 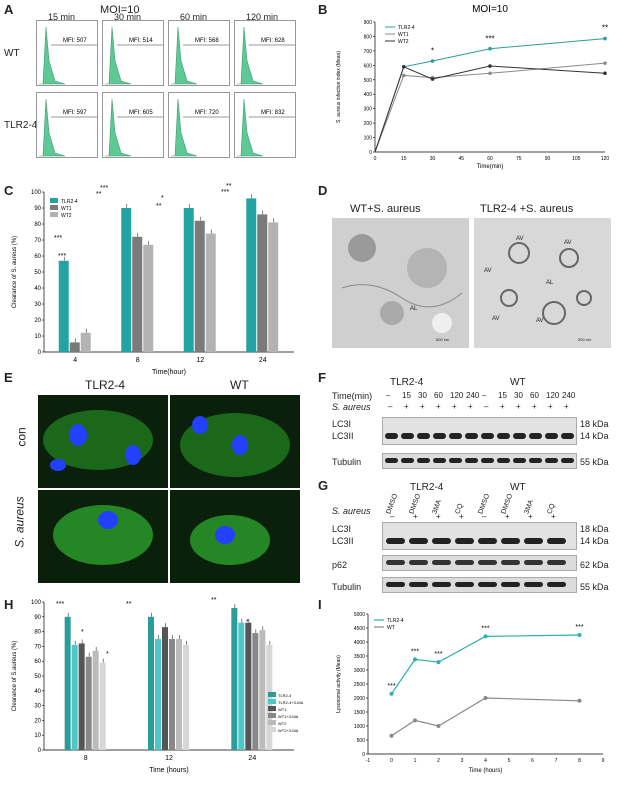 What do you see at coordinates (569, 395) in the screenshot?
I see `lane-time: 240` at bounding box center [569, 395].